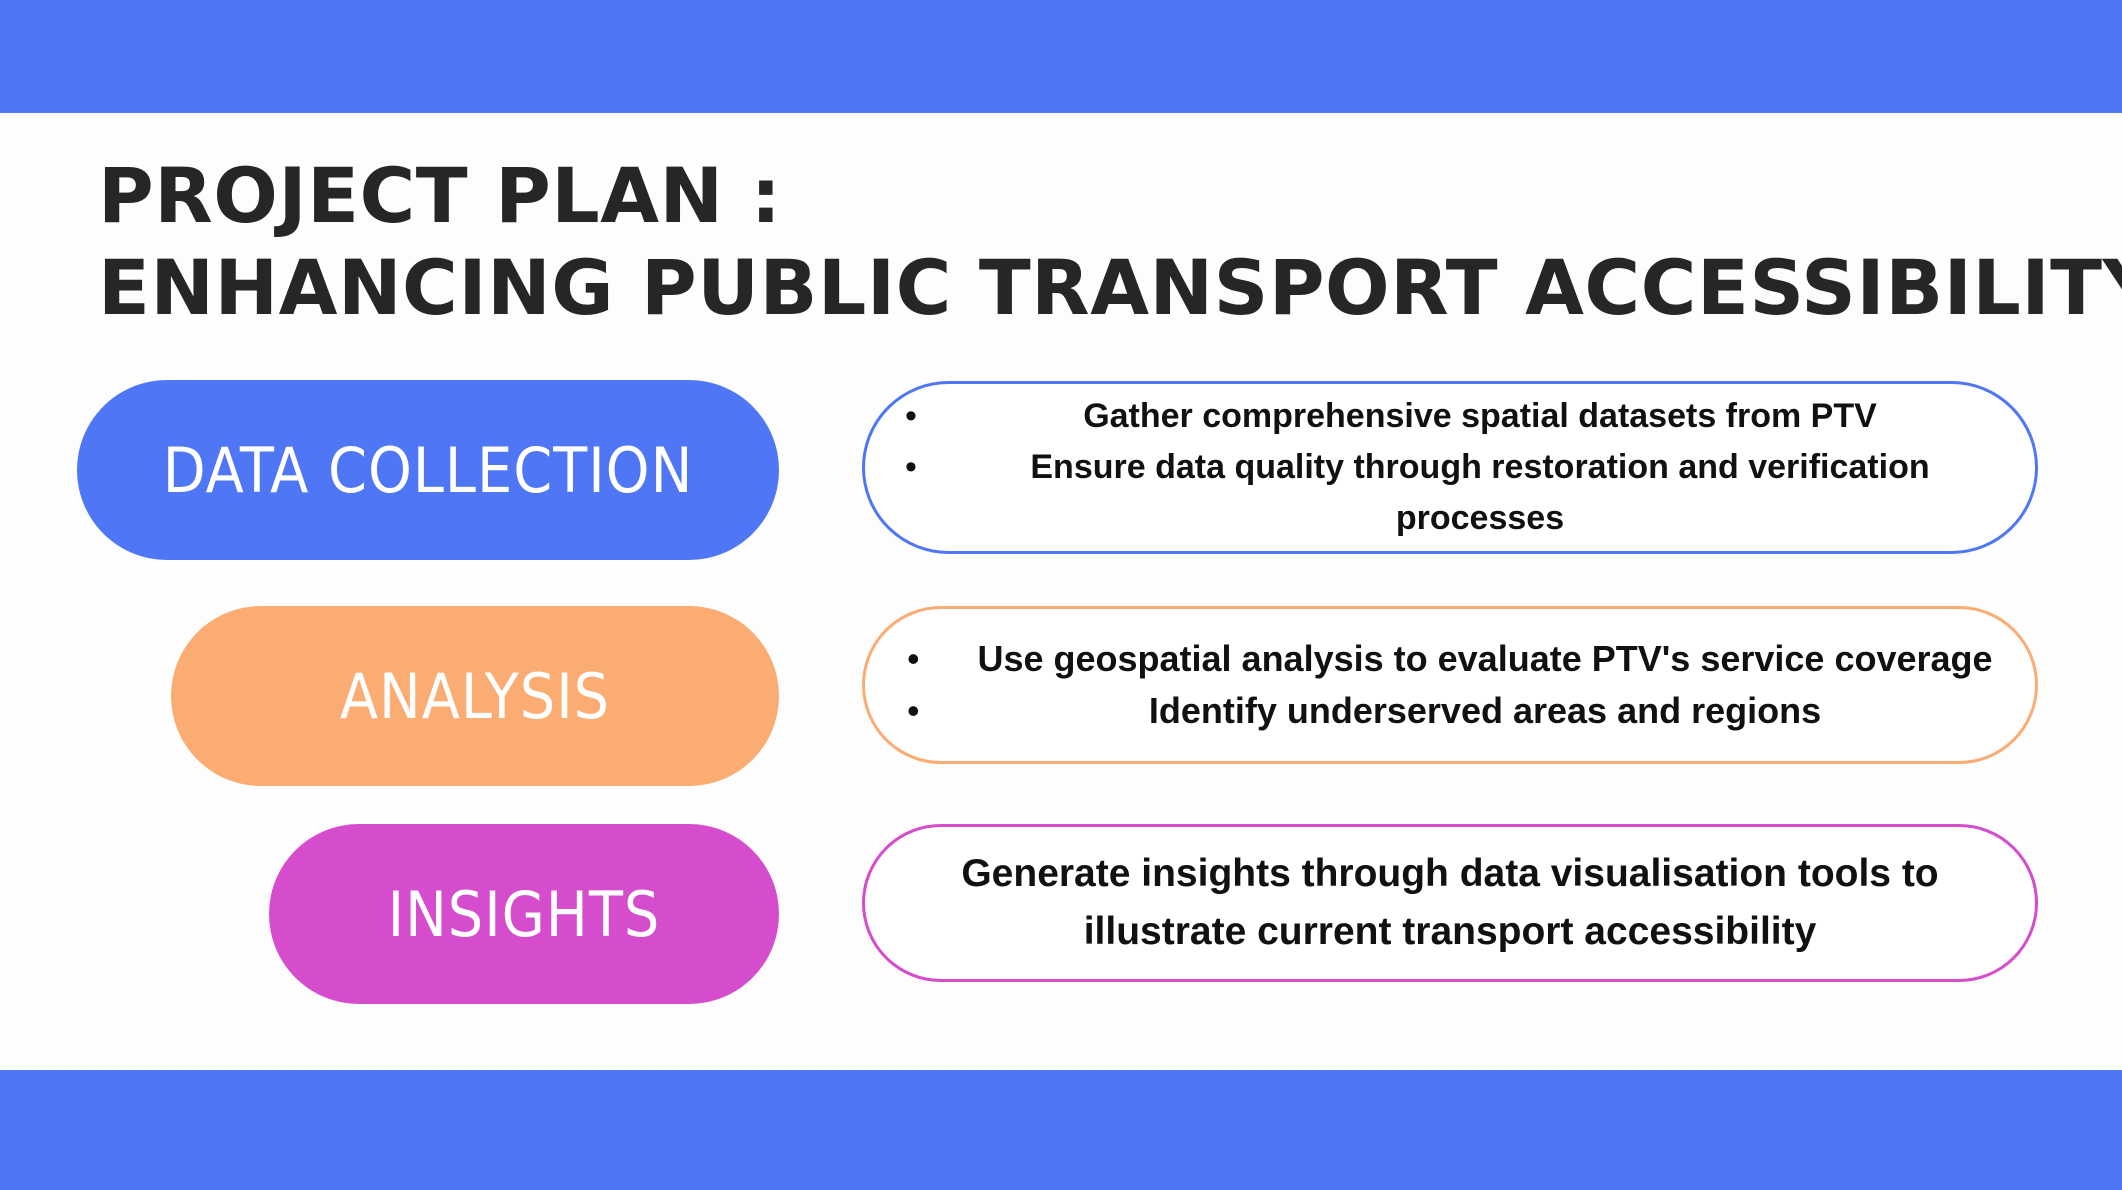 Image resolution: width=2122 pixels, height=1190 pixels. What do you see at coordinates (1061, 56) in the screenshot?
I see `top-banner` at bounding box center [1061, 56].